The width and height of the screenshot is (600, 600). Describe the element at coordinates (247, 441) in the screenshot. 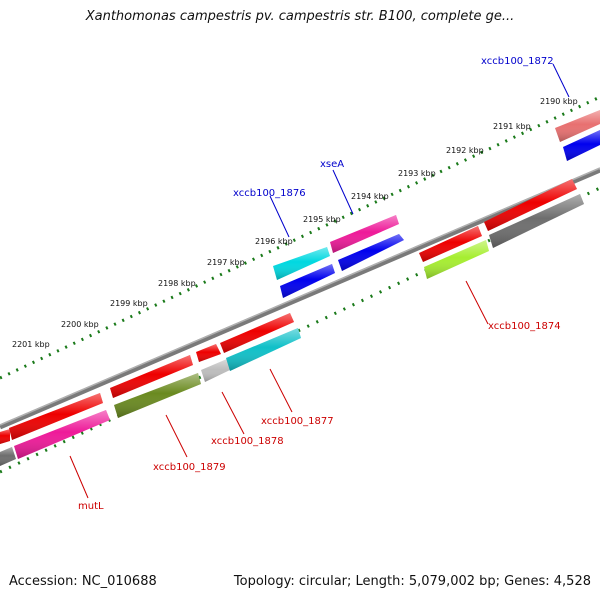

I see `gene-label-xccb100_1878: xccb100_1878` at that location.